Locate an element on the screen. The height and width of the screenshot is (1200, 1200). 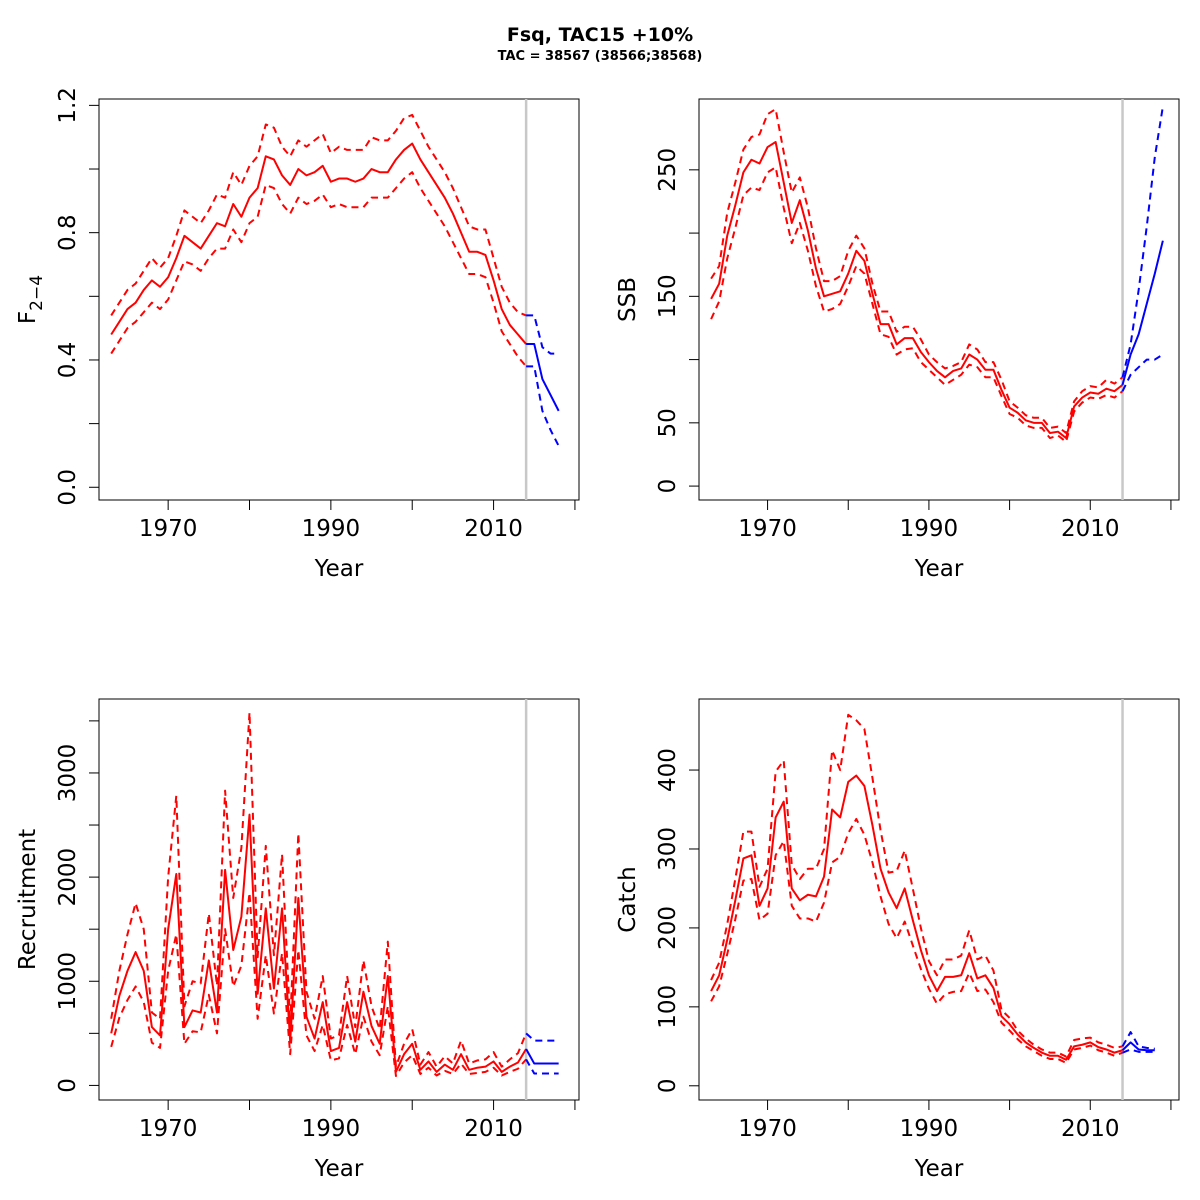
y-tick-label: 0.4 is located at coordinates (68, 360).